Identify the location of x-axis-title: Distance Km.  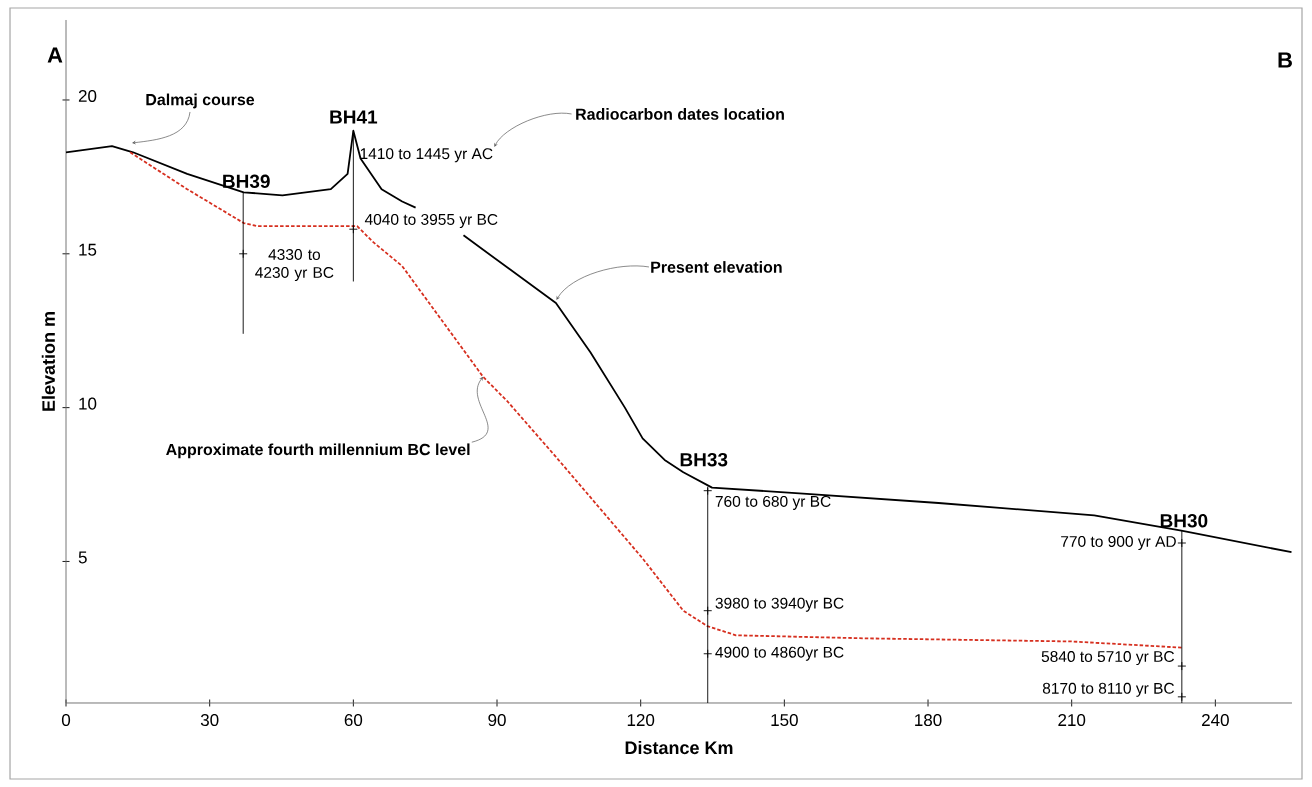
(679, 747).